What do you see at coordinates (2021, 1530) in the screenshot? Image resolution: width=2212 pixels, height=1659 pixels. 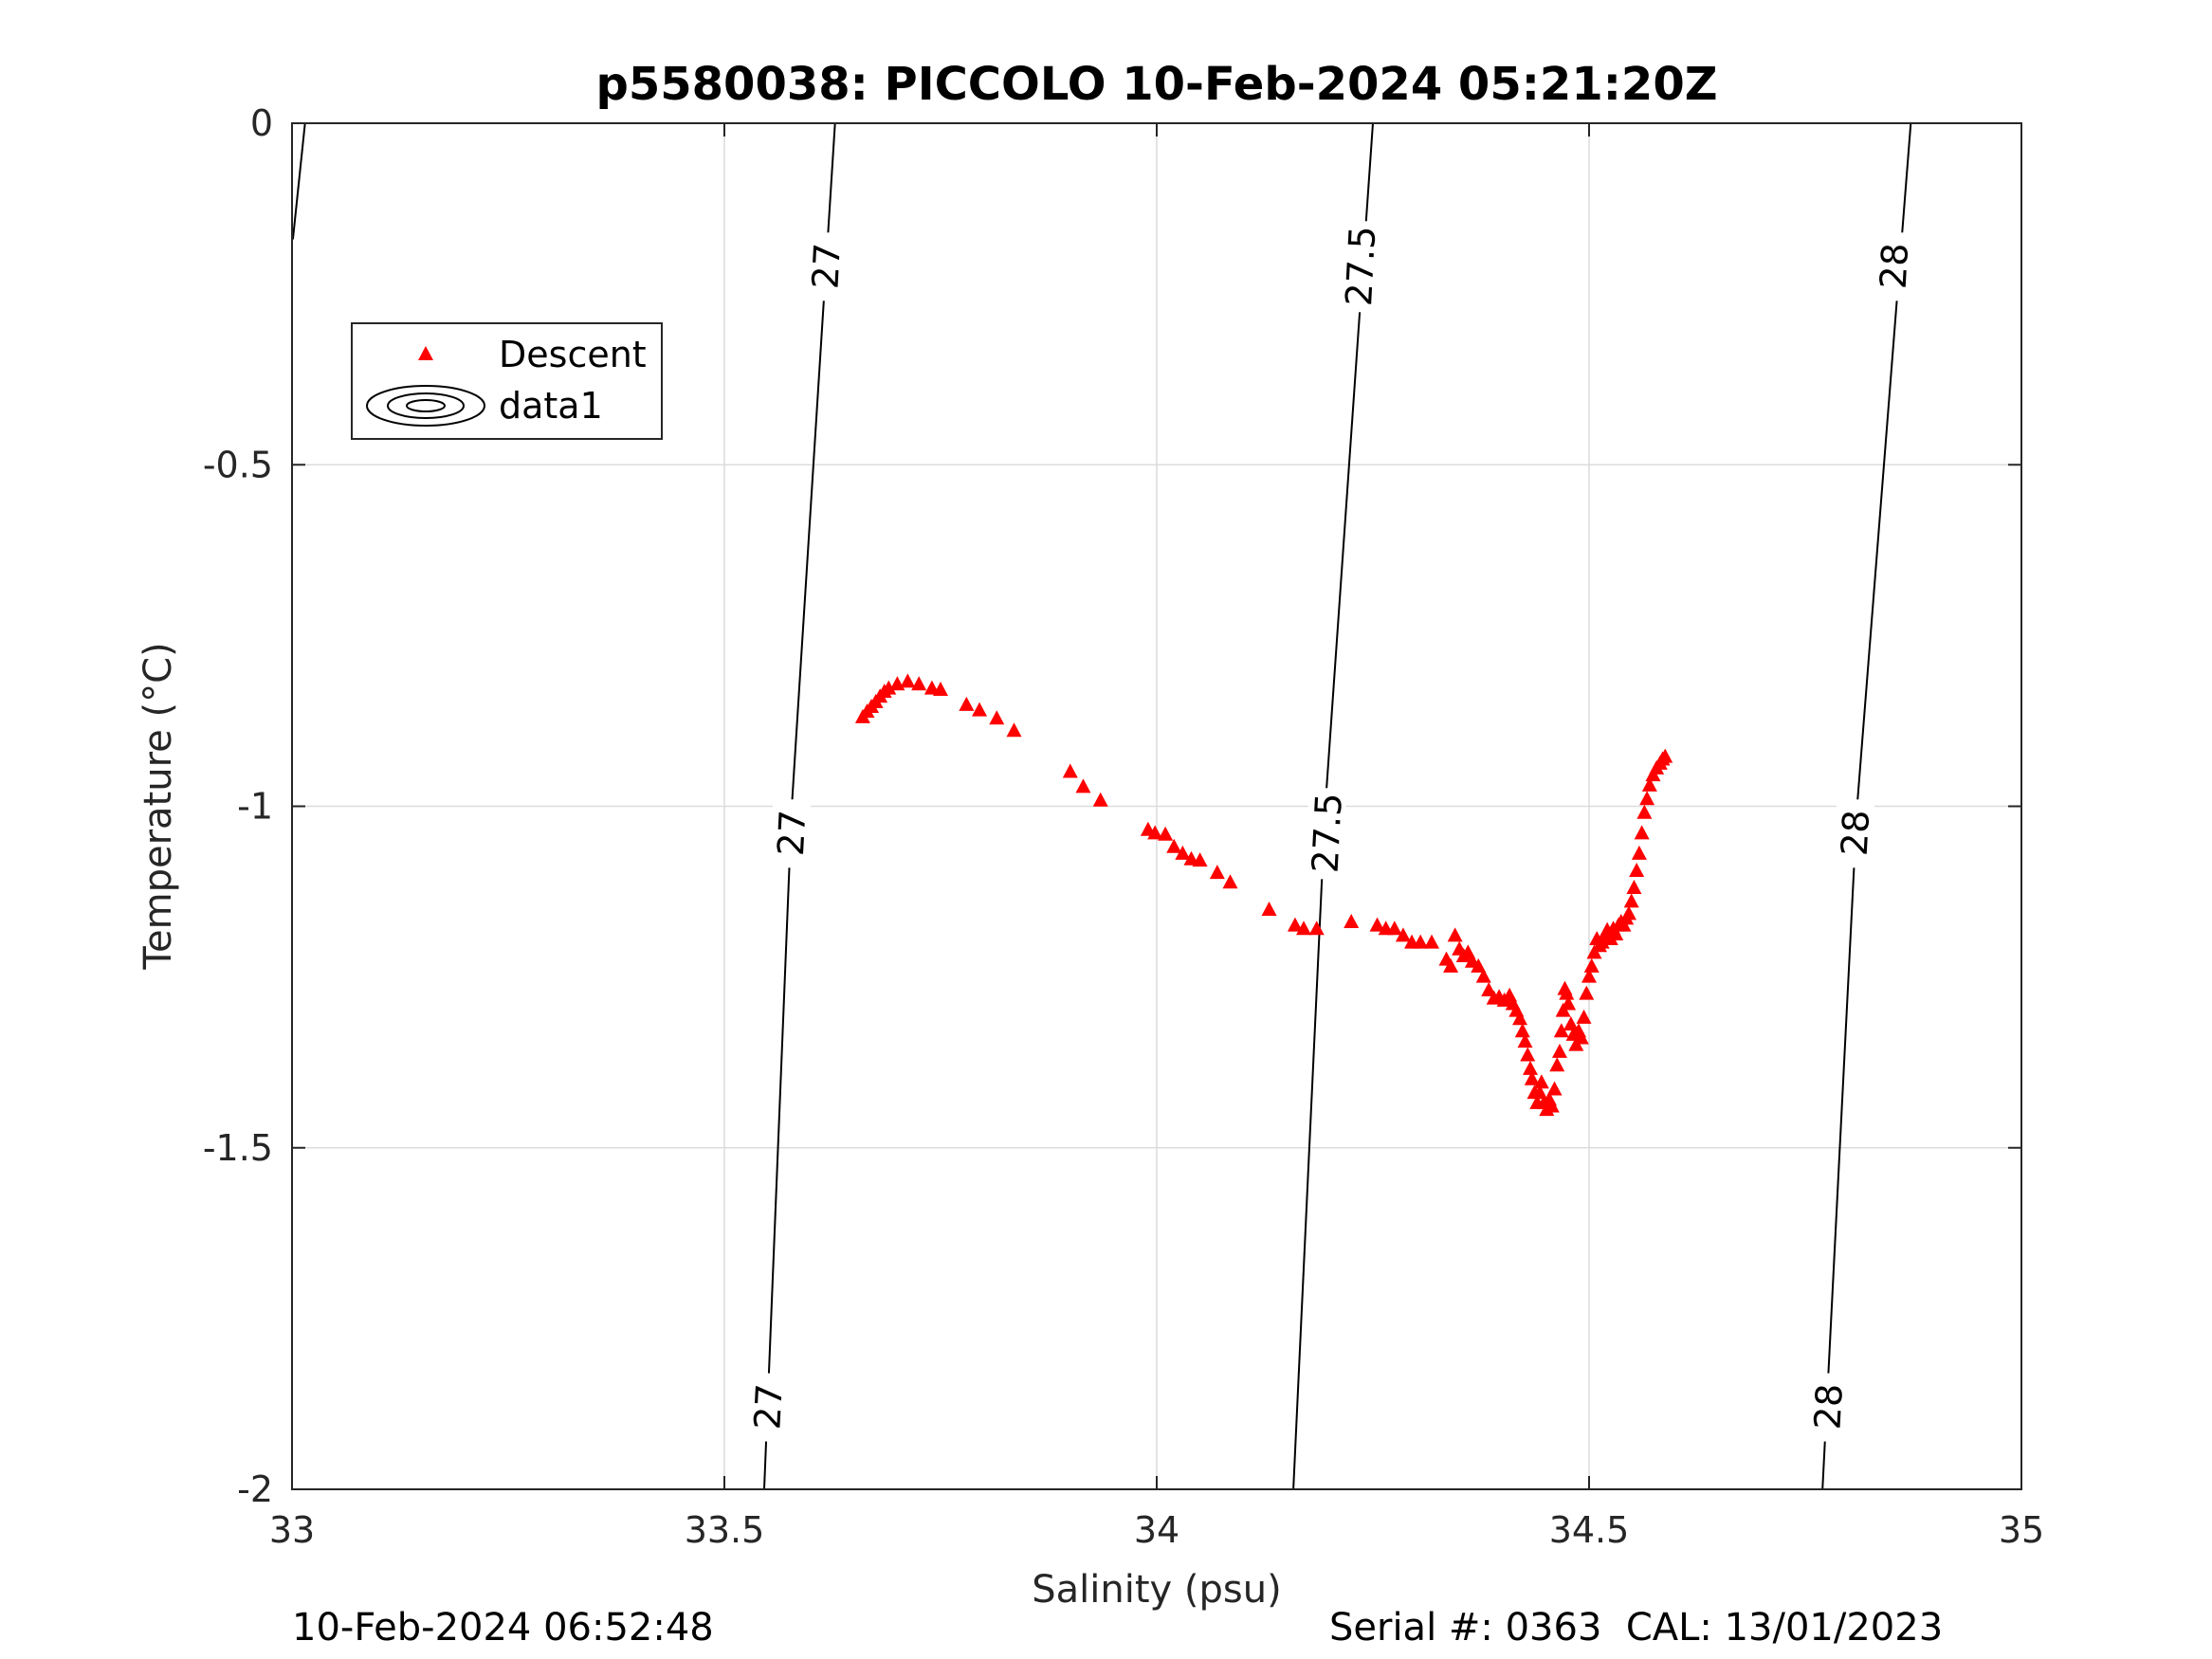 I see `x-tick-label: 35` at bounding box center [2021, 1530].